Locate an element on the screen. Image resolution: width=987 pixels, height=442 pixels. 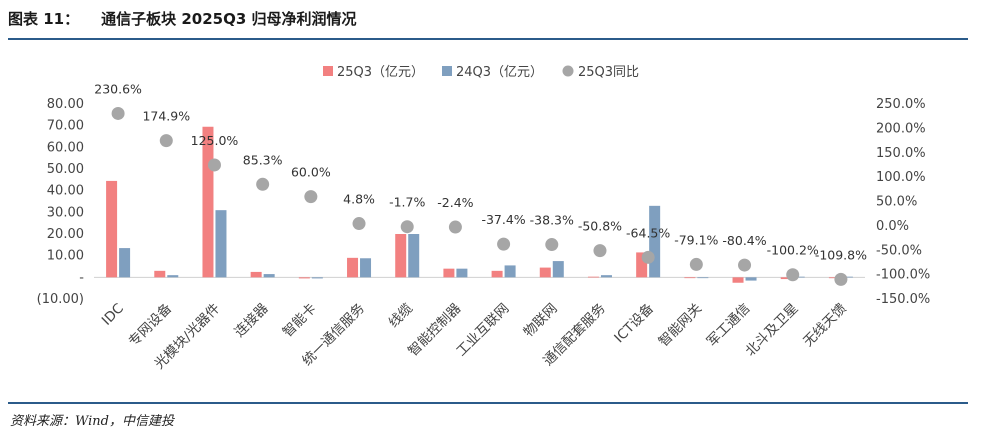
left-axis-tick-label: 20.00 is located at coordinates (65, 234).